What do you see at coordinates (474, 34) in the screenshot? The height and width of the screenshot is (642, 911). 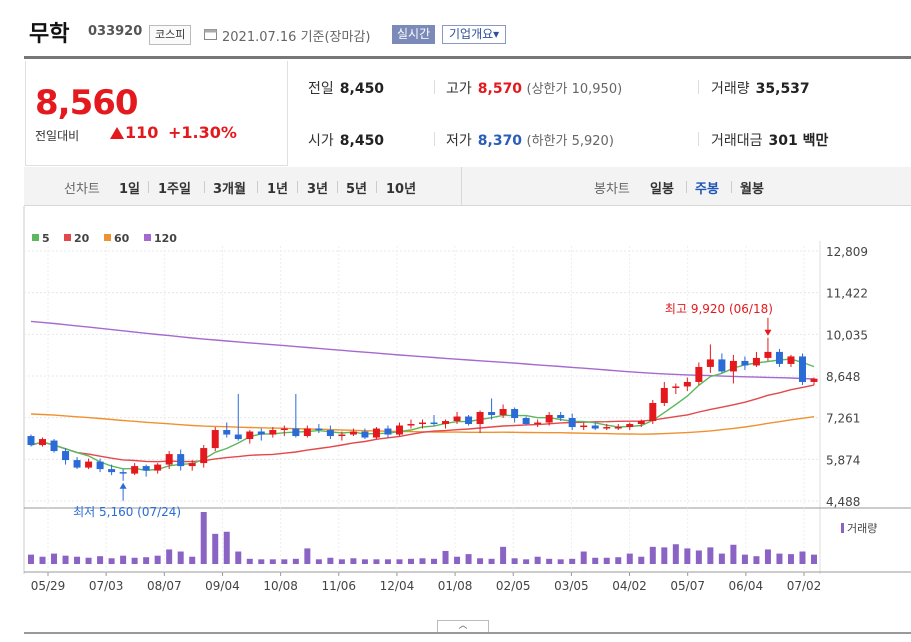 I see `company-overview-button: 기업개요▾` at bounding box center [474, 34].